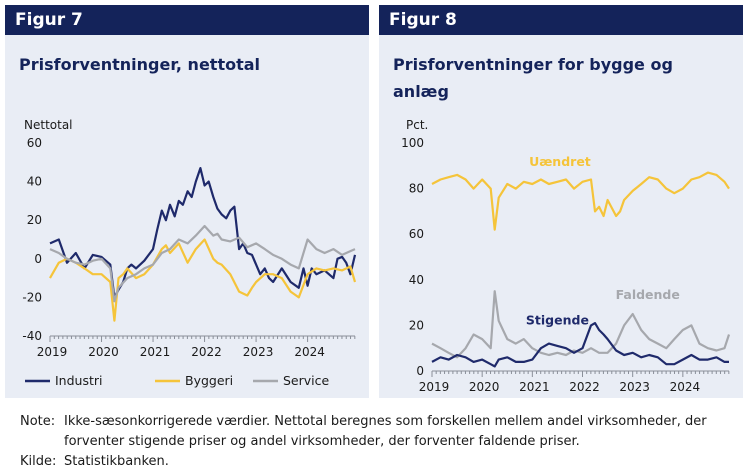 The image size is (750, 472). I want to click on figure-8-title: Prisforventninger for bygge og anlæg, so click(533, 78).